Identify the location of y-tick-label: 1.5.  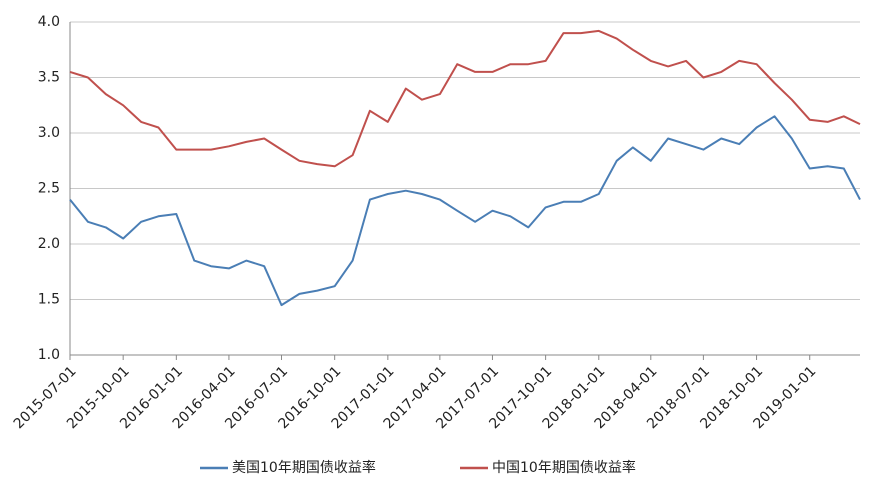
(49, 300).